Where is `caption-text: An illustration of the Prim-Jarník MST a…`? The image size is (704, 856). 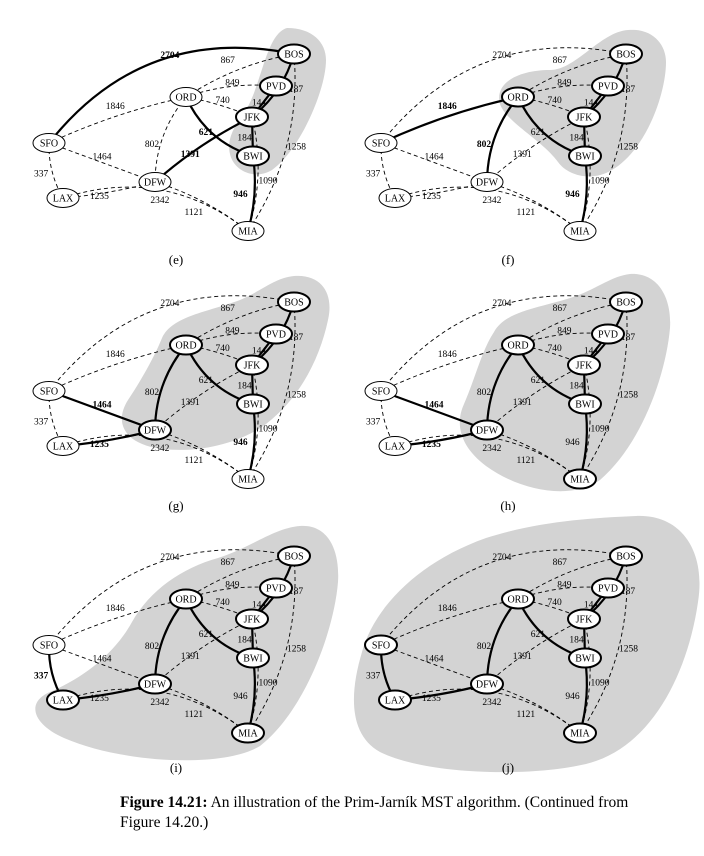 caption-text: An illustration of the Prim-Jarník MST a… is located at coordinates (374, 812).